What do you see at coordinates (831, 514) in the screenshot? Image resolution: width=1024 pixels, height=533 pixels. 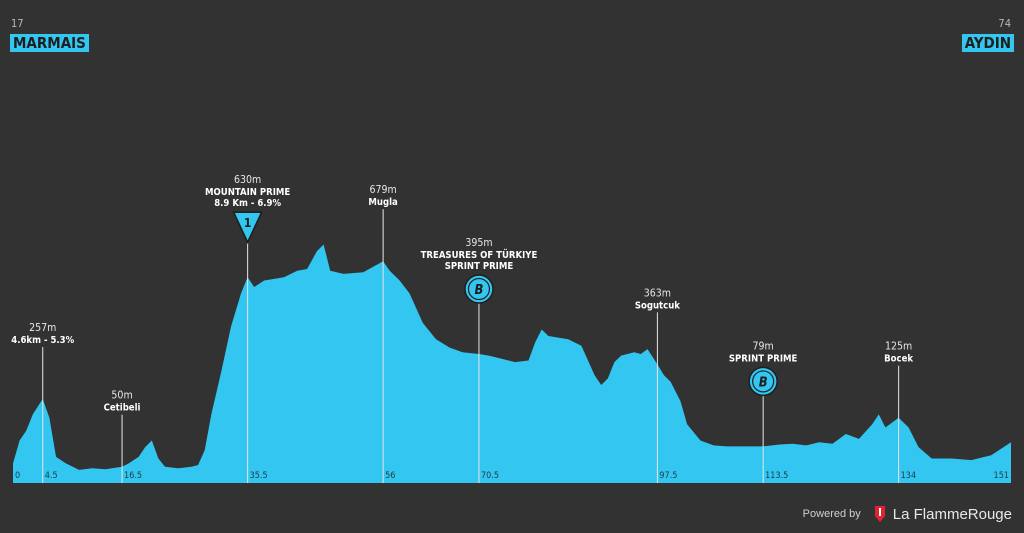 I see `powered-by-label: Powered by` at bounding box center [831, 514].